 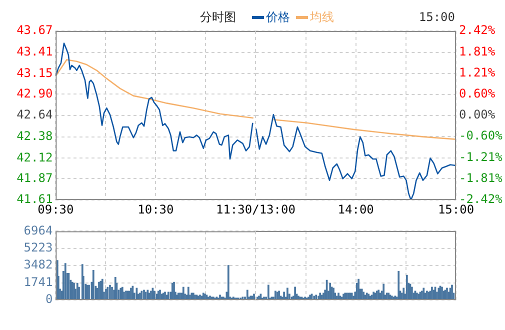 What do you see at coordinates (436, 17) in the screenshot?
I see `text: 15:00` at bounding box center [436, 17].